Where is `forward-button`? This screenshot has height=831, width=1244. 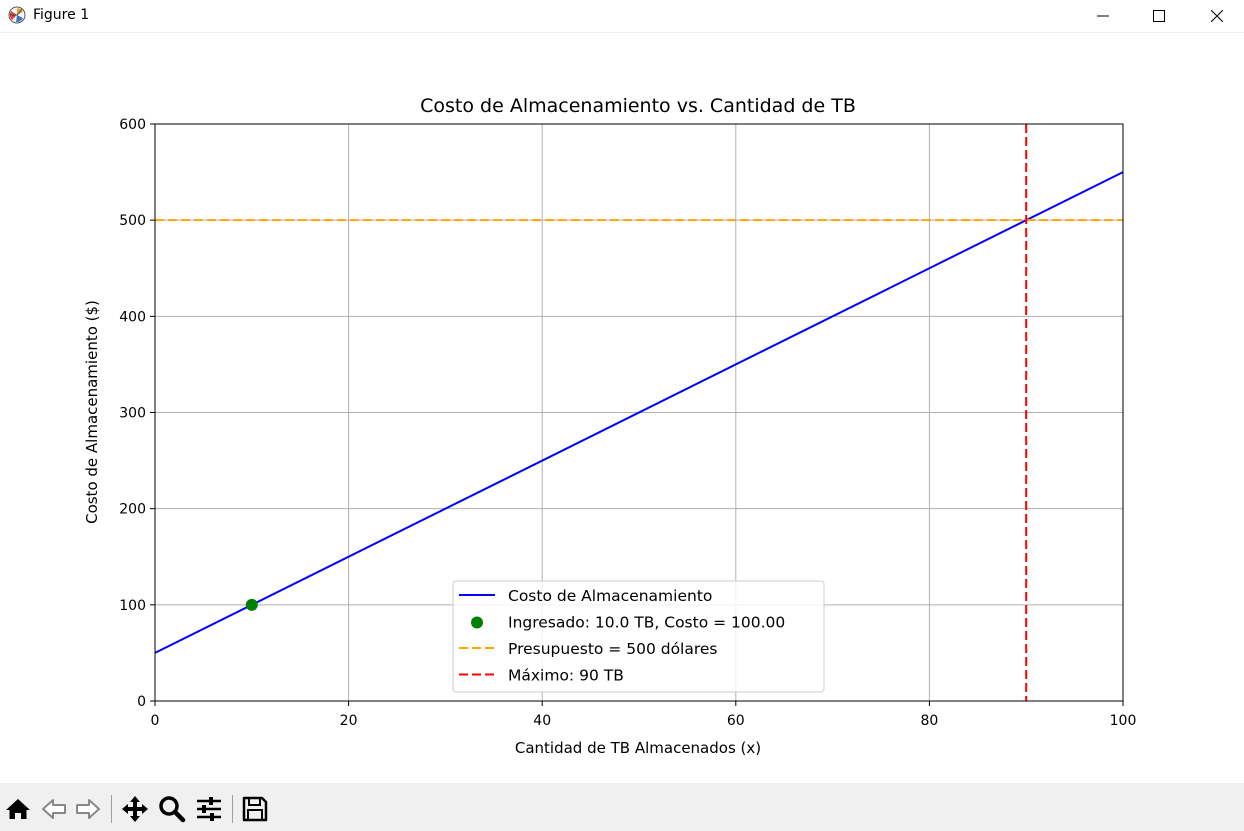
forward-button is located at coordinates (88, 809).